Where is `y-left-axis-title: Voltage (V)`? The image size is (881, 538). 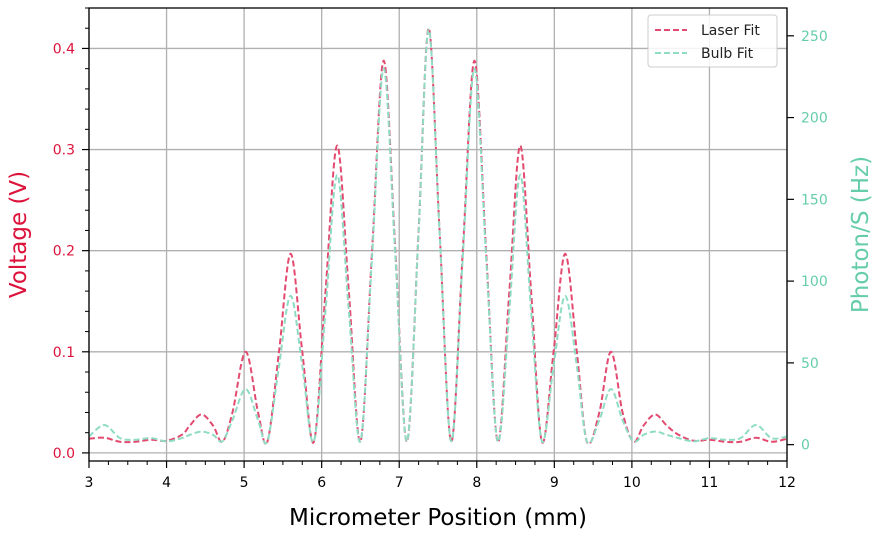 y-left-axis-title: Voltage (V) is located at coordinates (19, 234).